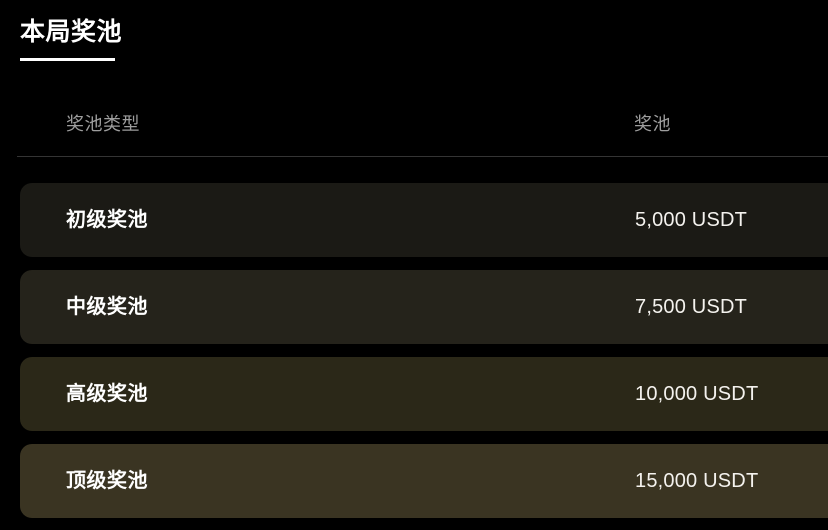 Image resolution: width=828 pixels, height=530 pixels. I want to click on pool-type-label: 初级奖池, so click(107, 220).